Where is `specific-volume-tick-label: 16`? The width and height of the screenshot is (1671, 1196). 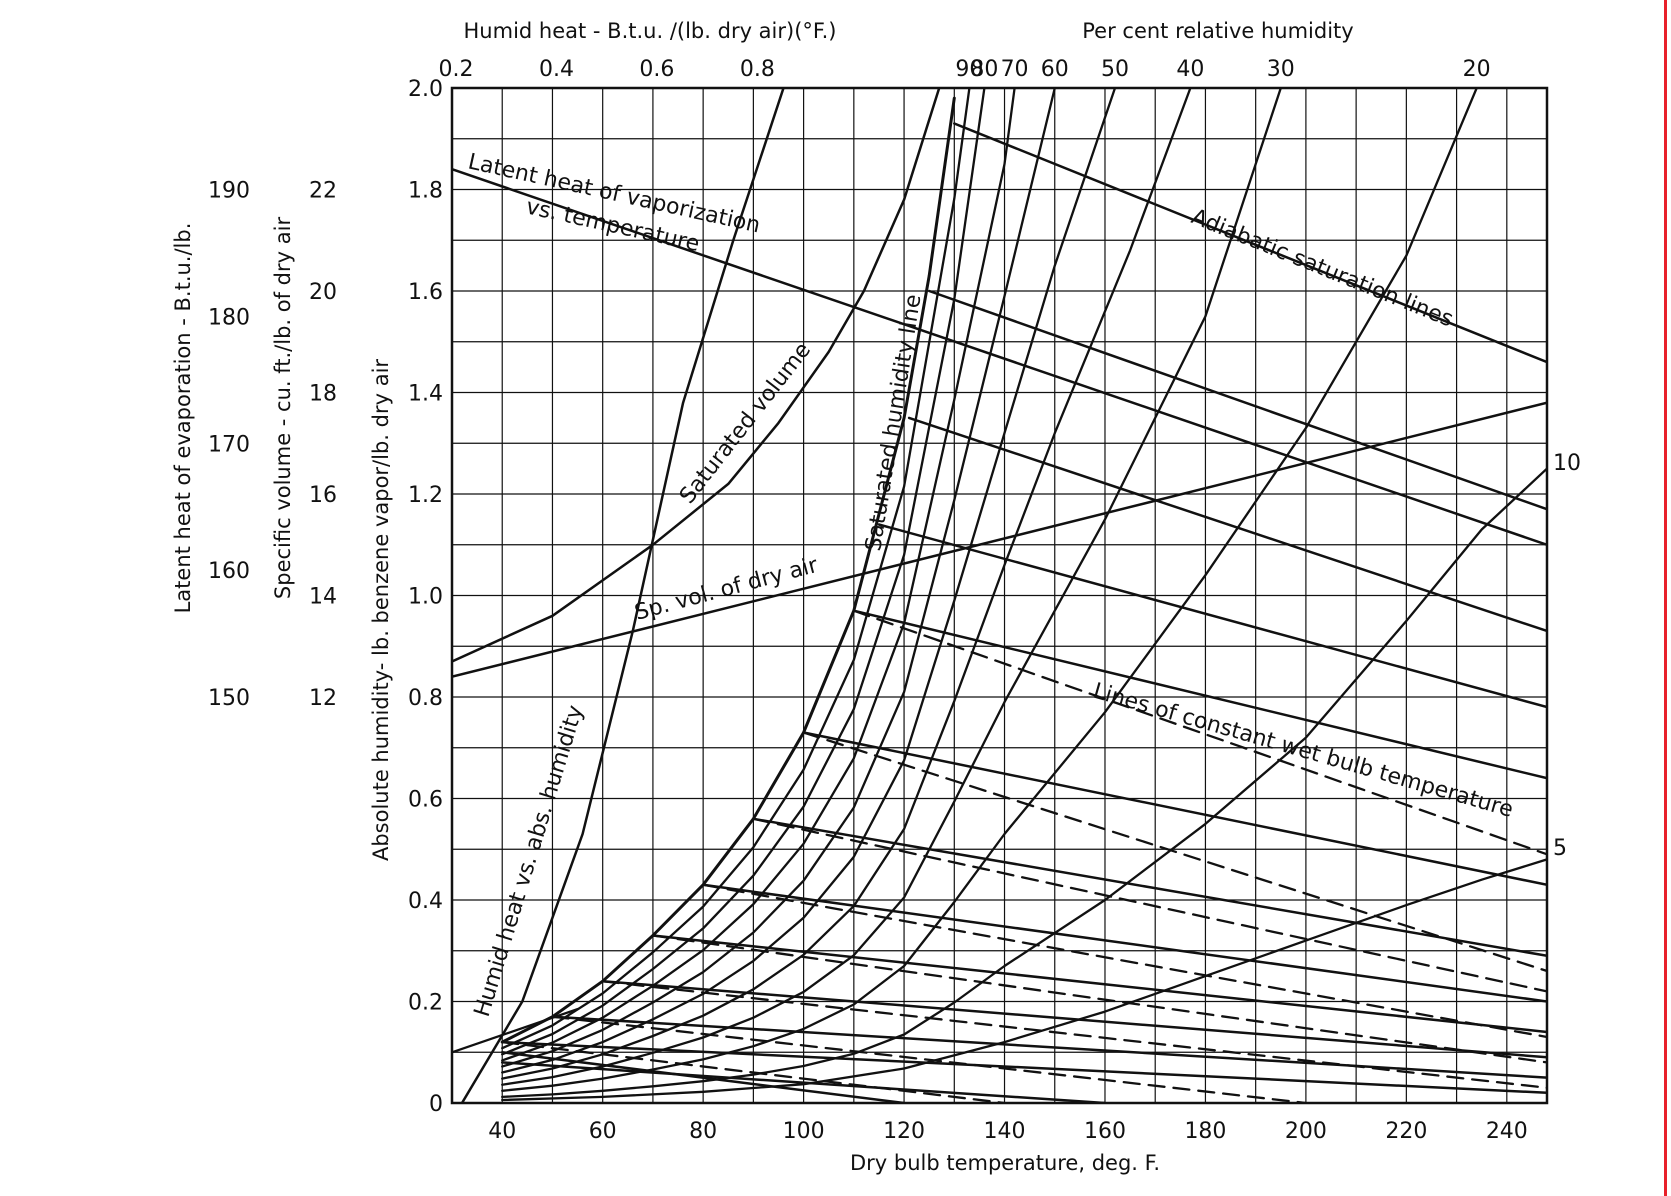 specific-volume-tick-label: 16 is located at coordinates (323, 495).